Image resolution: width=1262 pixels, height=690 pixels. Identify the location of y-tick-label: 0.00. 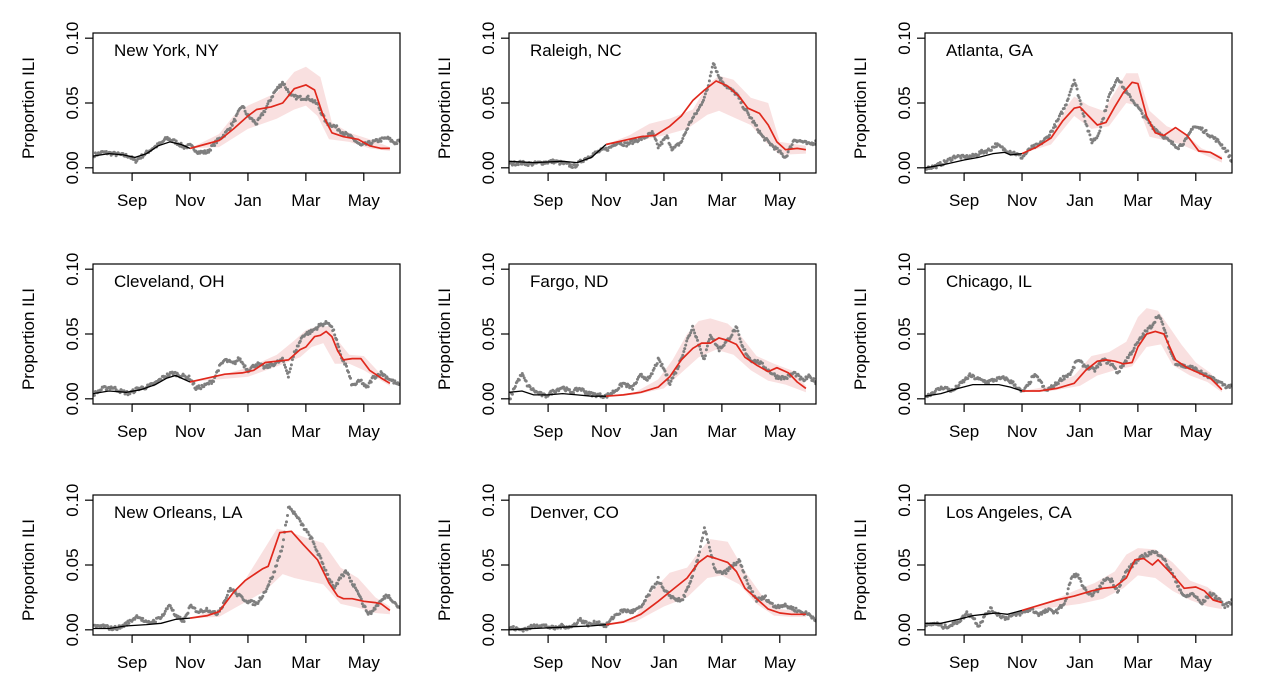
(904, 398).